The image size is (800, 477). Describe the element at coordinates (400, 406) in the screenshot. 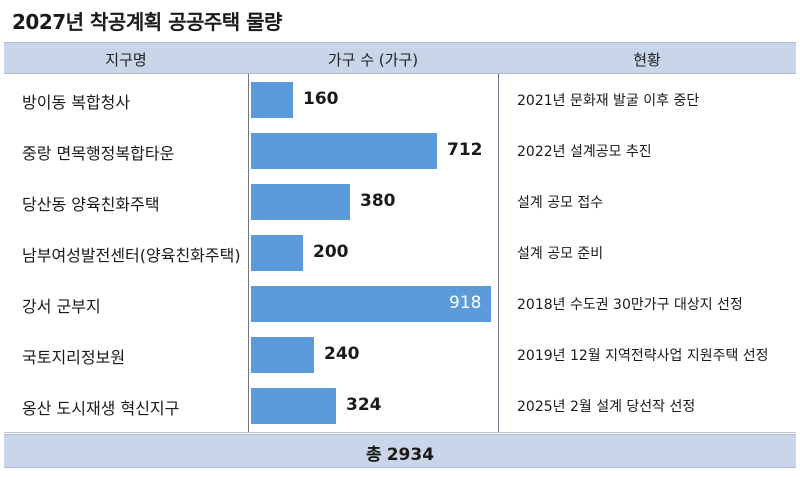

I see `table-row: 옹산 도시재생 혁신지구 324 2025년 2월 설계 당선작 선정` at that location.